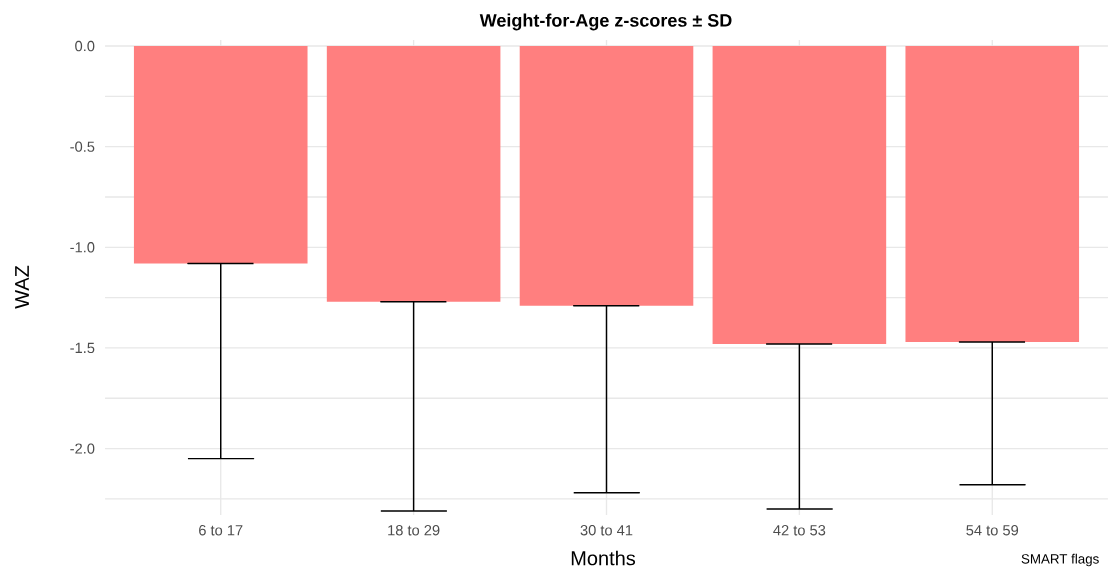 Image resolution: width=1108 pixels, height=573 pixels. I want to click on y-axis-title: WAZ, so click(22, 287).